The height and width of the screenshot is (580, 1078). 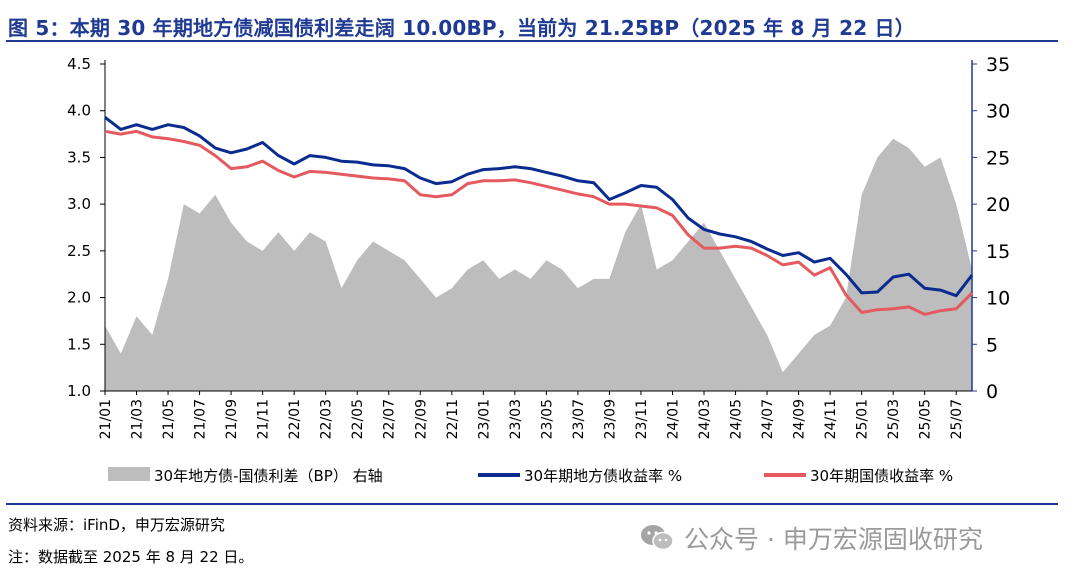 What do you see at coordinates (831, 419) in the screenshot?
I see `x-tick-label: 24/11` at bounding box center [831, 419].